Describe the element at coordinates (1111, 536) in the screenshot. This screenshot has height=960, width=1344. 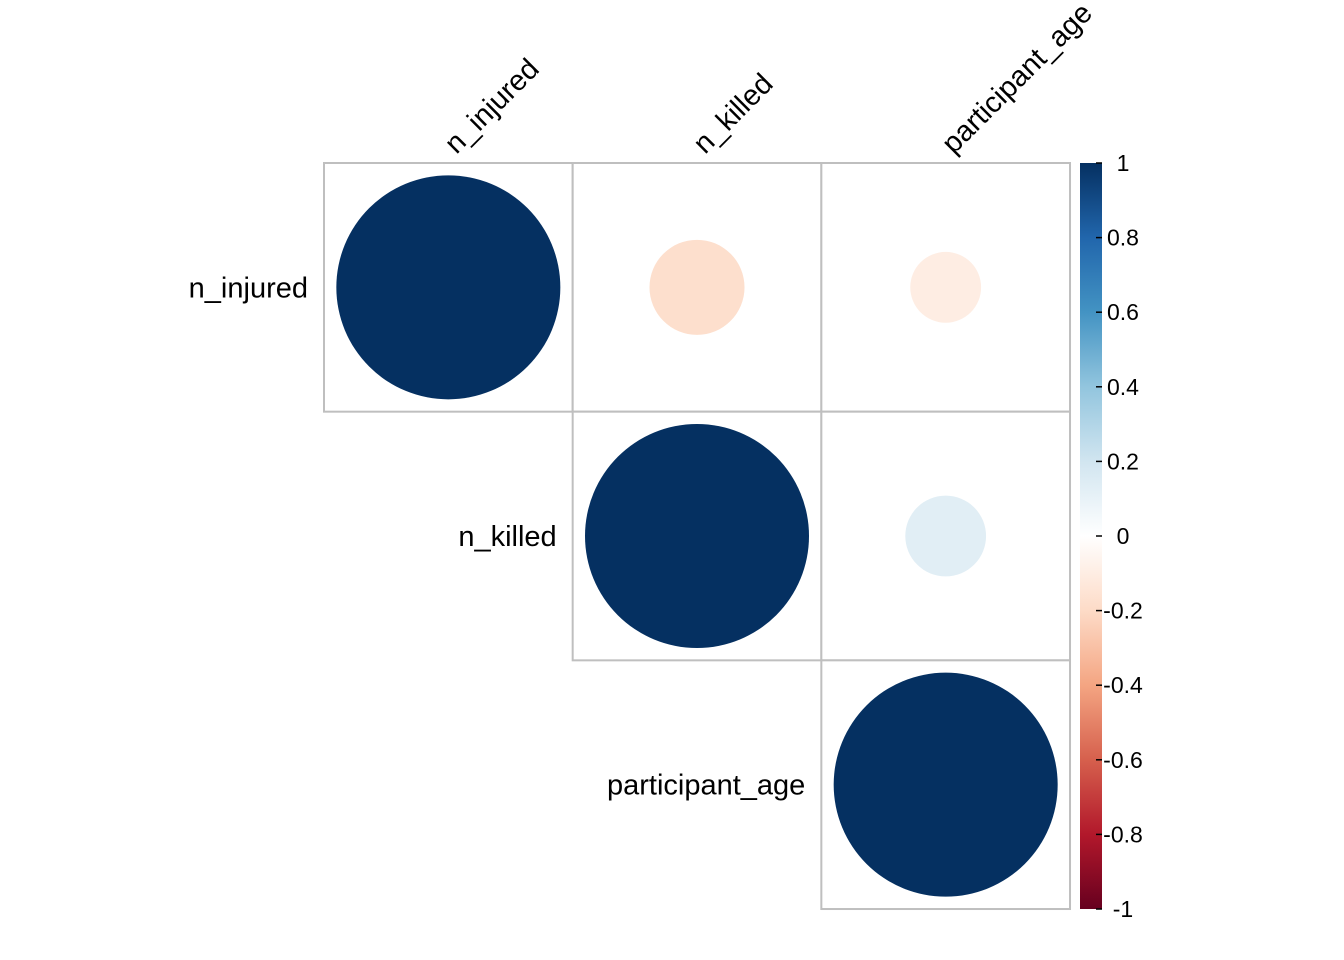
I see `colorbar: 1 0.8 0.6 0.4 0.2 0 -0.2 -0.4 -0.6 -0.8 -1` at that location.